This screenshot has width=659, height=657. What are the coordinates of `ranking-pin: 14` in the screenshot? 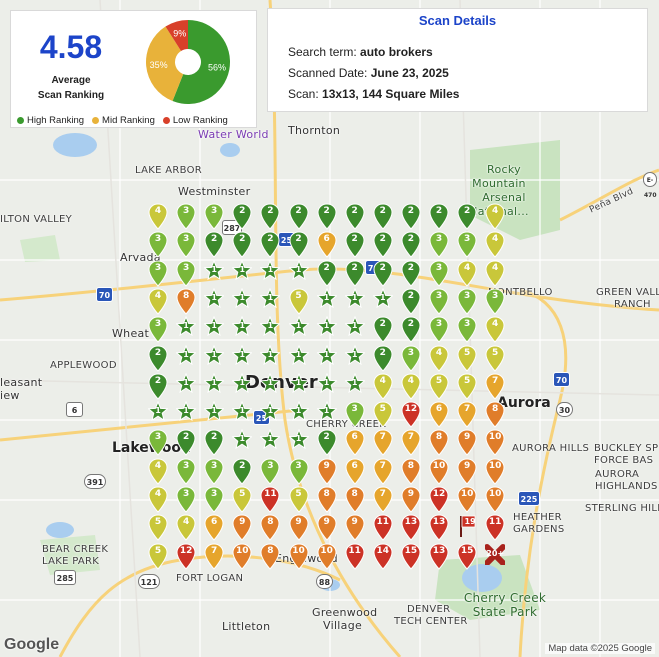 It's located at (383, 556).